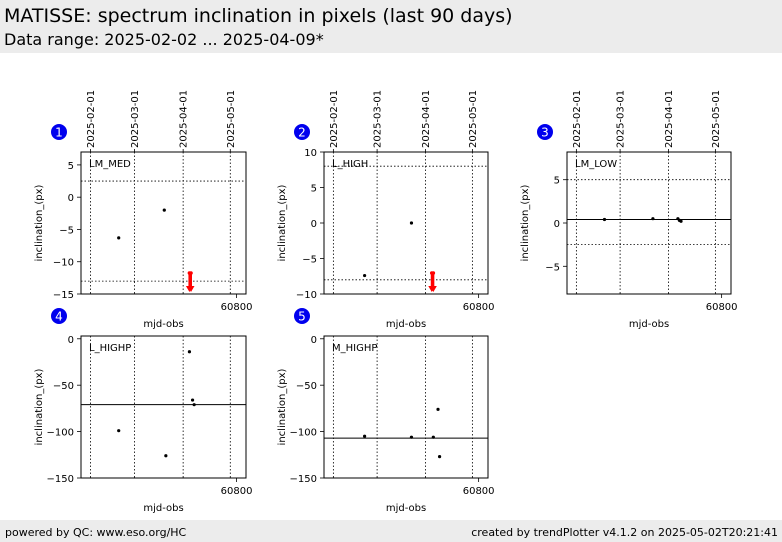 The image size is (782, 542). I want to click on panel-label: M_HIGHP, so click(354, 348).